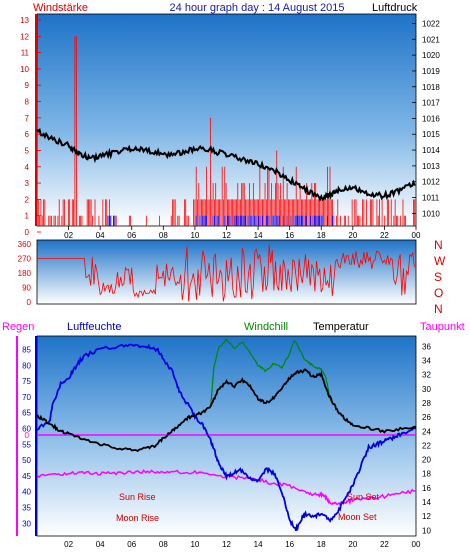  What do you see at coordinates (194, 544) in the screenshot?
I see `x-tick-label-bottom: 10` at bounding box center [194, 544].